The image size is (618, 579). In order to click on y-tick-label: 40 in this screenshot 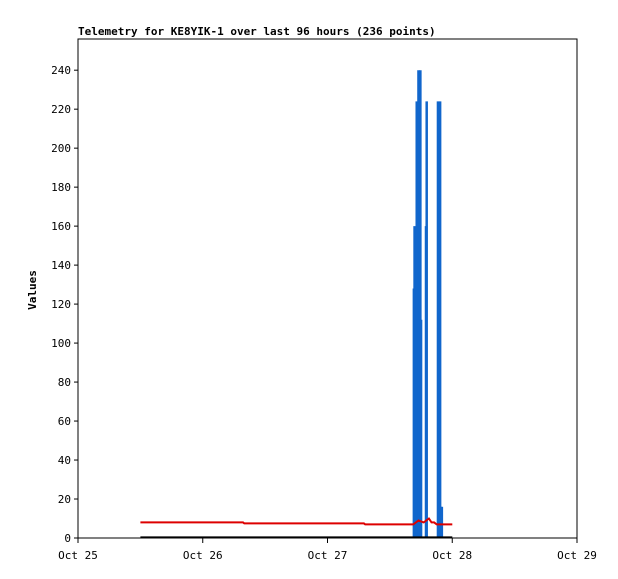, I will do `click(64, 460)`.